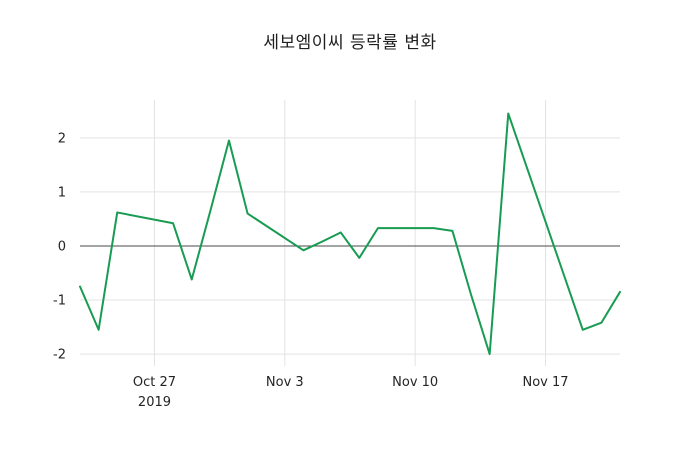 The width and height of the screenshot is (700, 450). What do you see at coordinates (154, 402) in the screenshot?
I see `x-tick-sublabel: 2019` at bounding box center [154, 402].